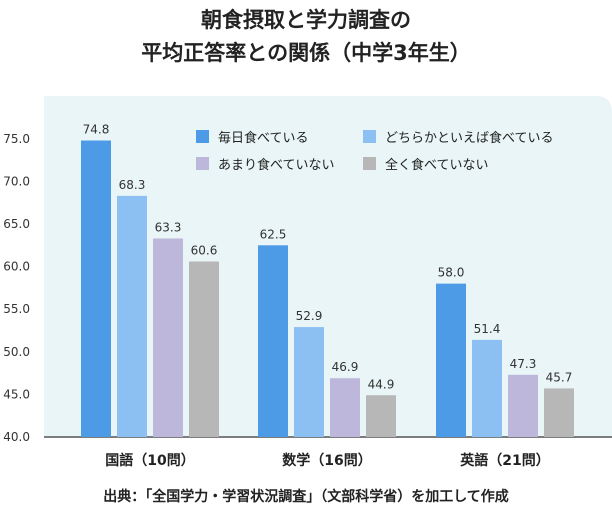  I want to click on y-tick-label: 65.0, so click(16, 224).